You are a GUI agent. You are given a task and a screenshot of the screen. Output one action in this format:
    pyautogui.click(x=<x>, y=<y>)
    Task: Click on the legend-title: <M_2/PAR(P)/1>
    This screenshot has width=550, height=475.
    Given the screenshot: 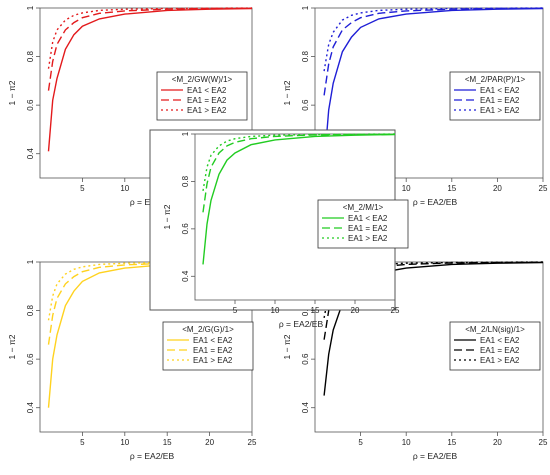 What is the action you would take?
    pyautogui.click(x=495, y=79)
    